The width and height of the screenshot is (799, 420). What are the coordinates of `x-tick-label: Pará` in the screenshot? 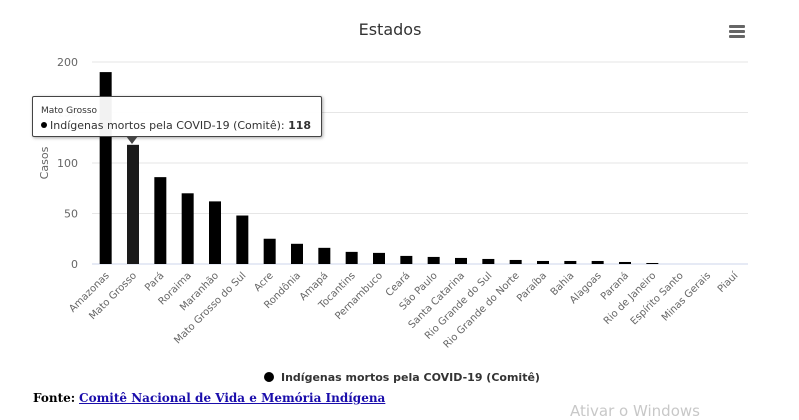 It's located at (154, 282).